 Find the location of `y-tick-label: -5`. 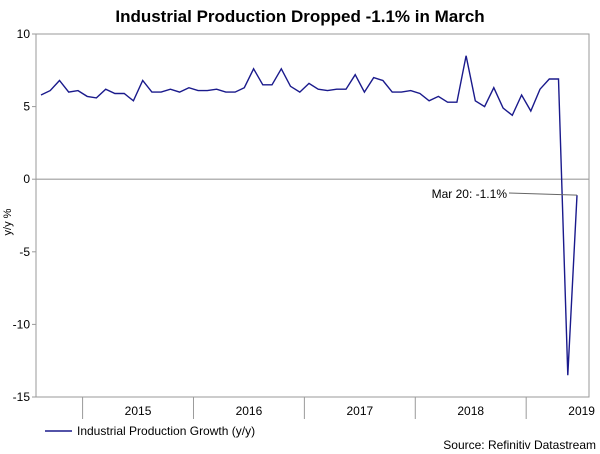

y-tick-label: -5 is located at coordinates (24, 252).